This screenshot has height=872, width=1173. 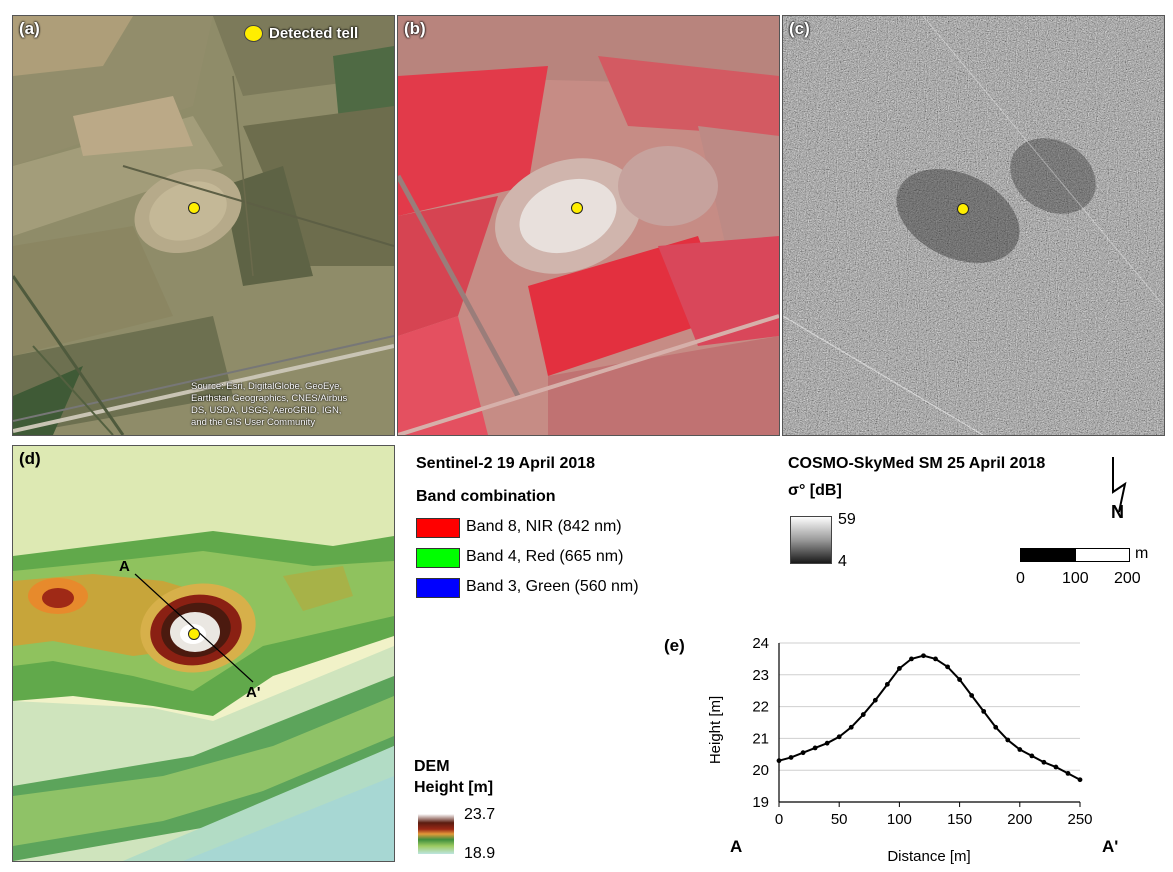 I want to click on band-3-swatch, so click(x=438, y=588).